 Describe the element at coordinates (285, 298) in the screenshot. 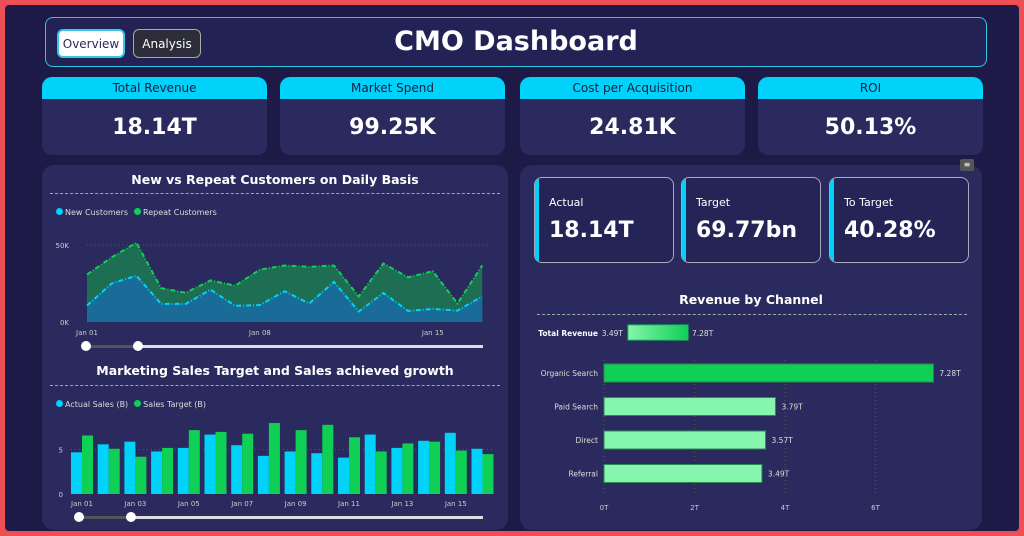

I see `new-customers-area` at that location.